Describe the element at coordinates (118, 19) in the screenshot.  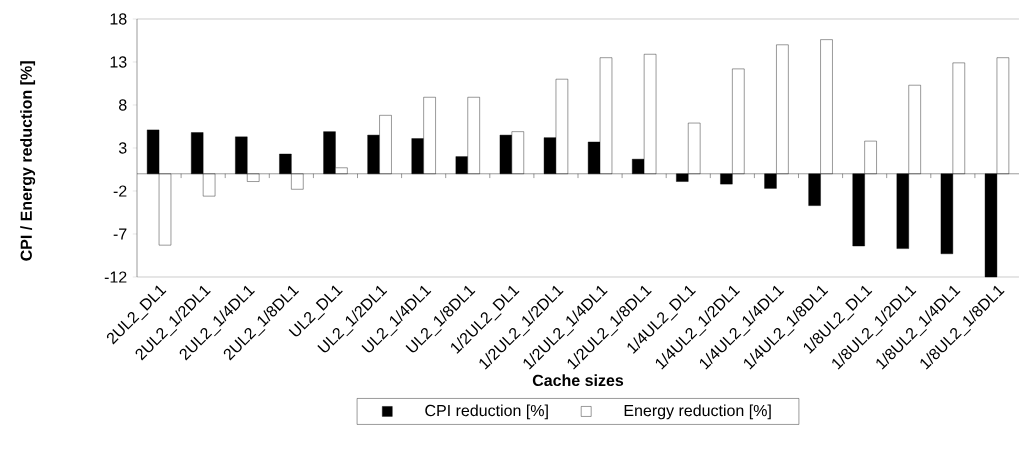
I see `y-tick-label: 18` at that location.